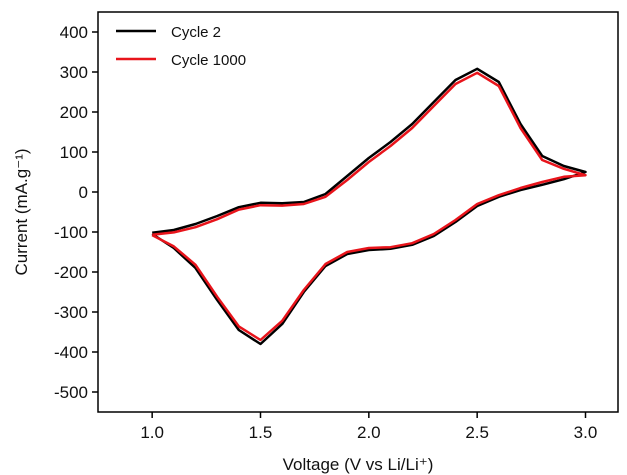  What do you see at coordinates (83, 192) in the screenshot?
I see `y-tick-label: 0` at bounding box center [83, 192].